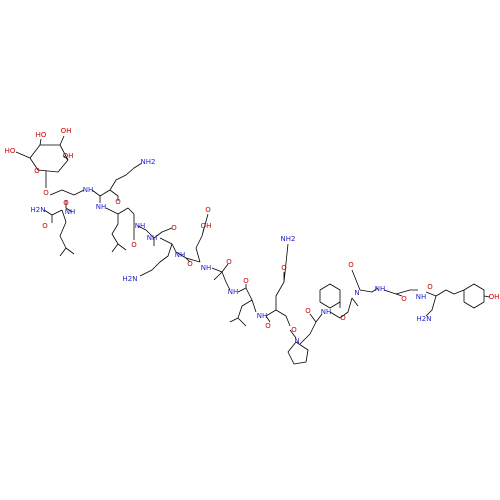  What do you see at coordinates (306, 329) in the screenshot?
I see `pro-bonds` at bounding box center [306, 329].